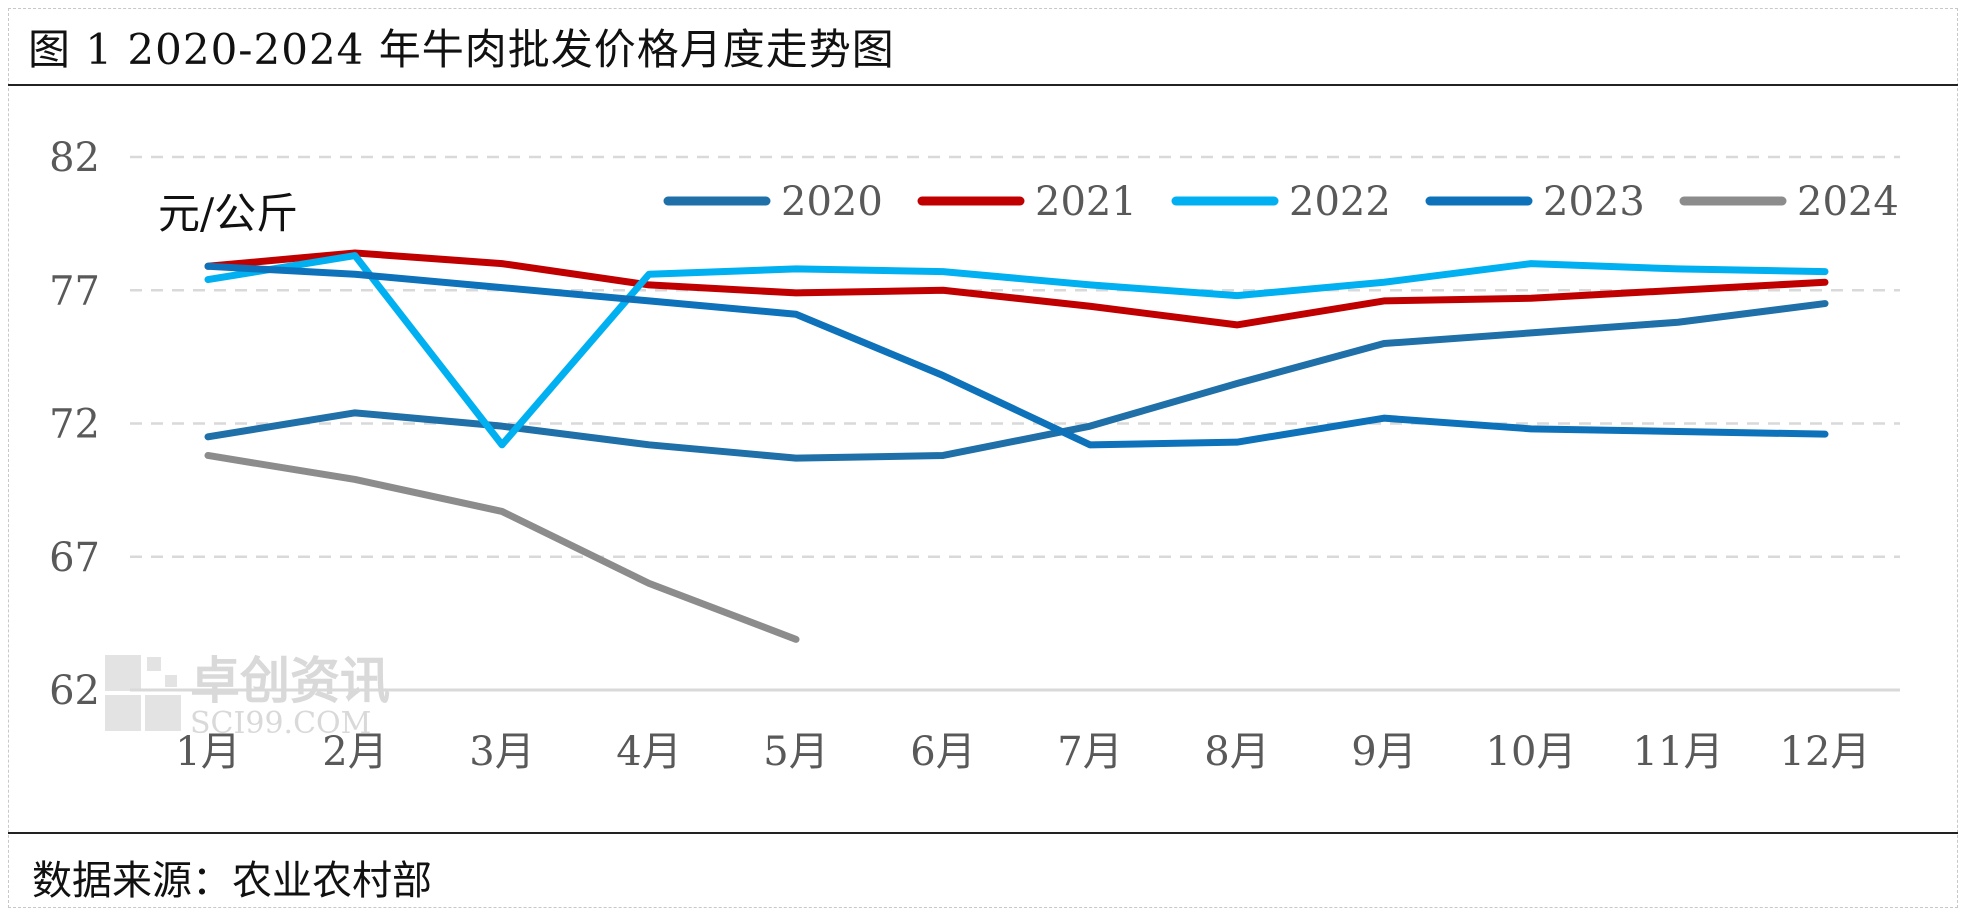 The height and width of the screenshot is (917, 1967). I want to click on legend-label: 2024, so click(1848, 202).